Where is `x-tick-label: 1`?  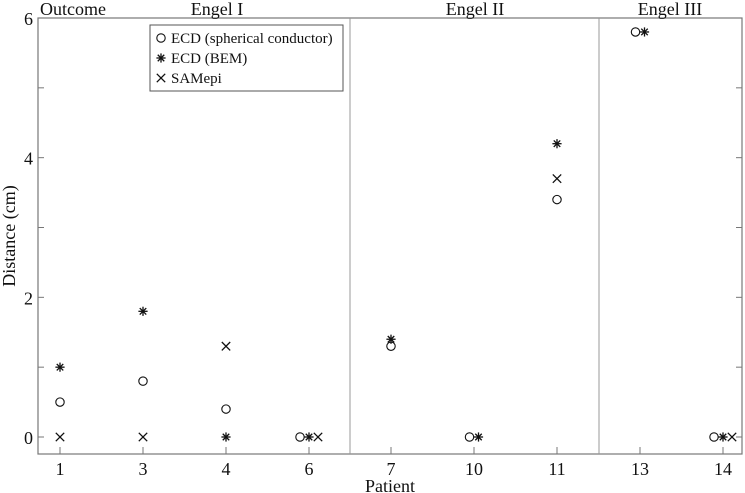 x-tick-label: 1 is located at coordinates (60, 469).